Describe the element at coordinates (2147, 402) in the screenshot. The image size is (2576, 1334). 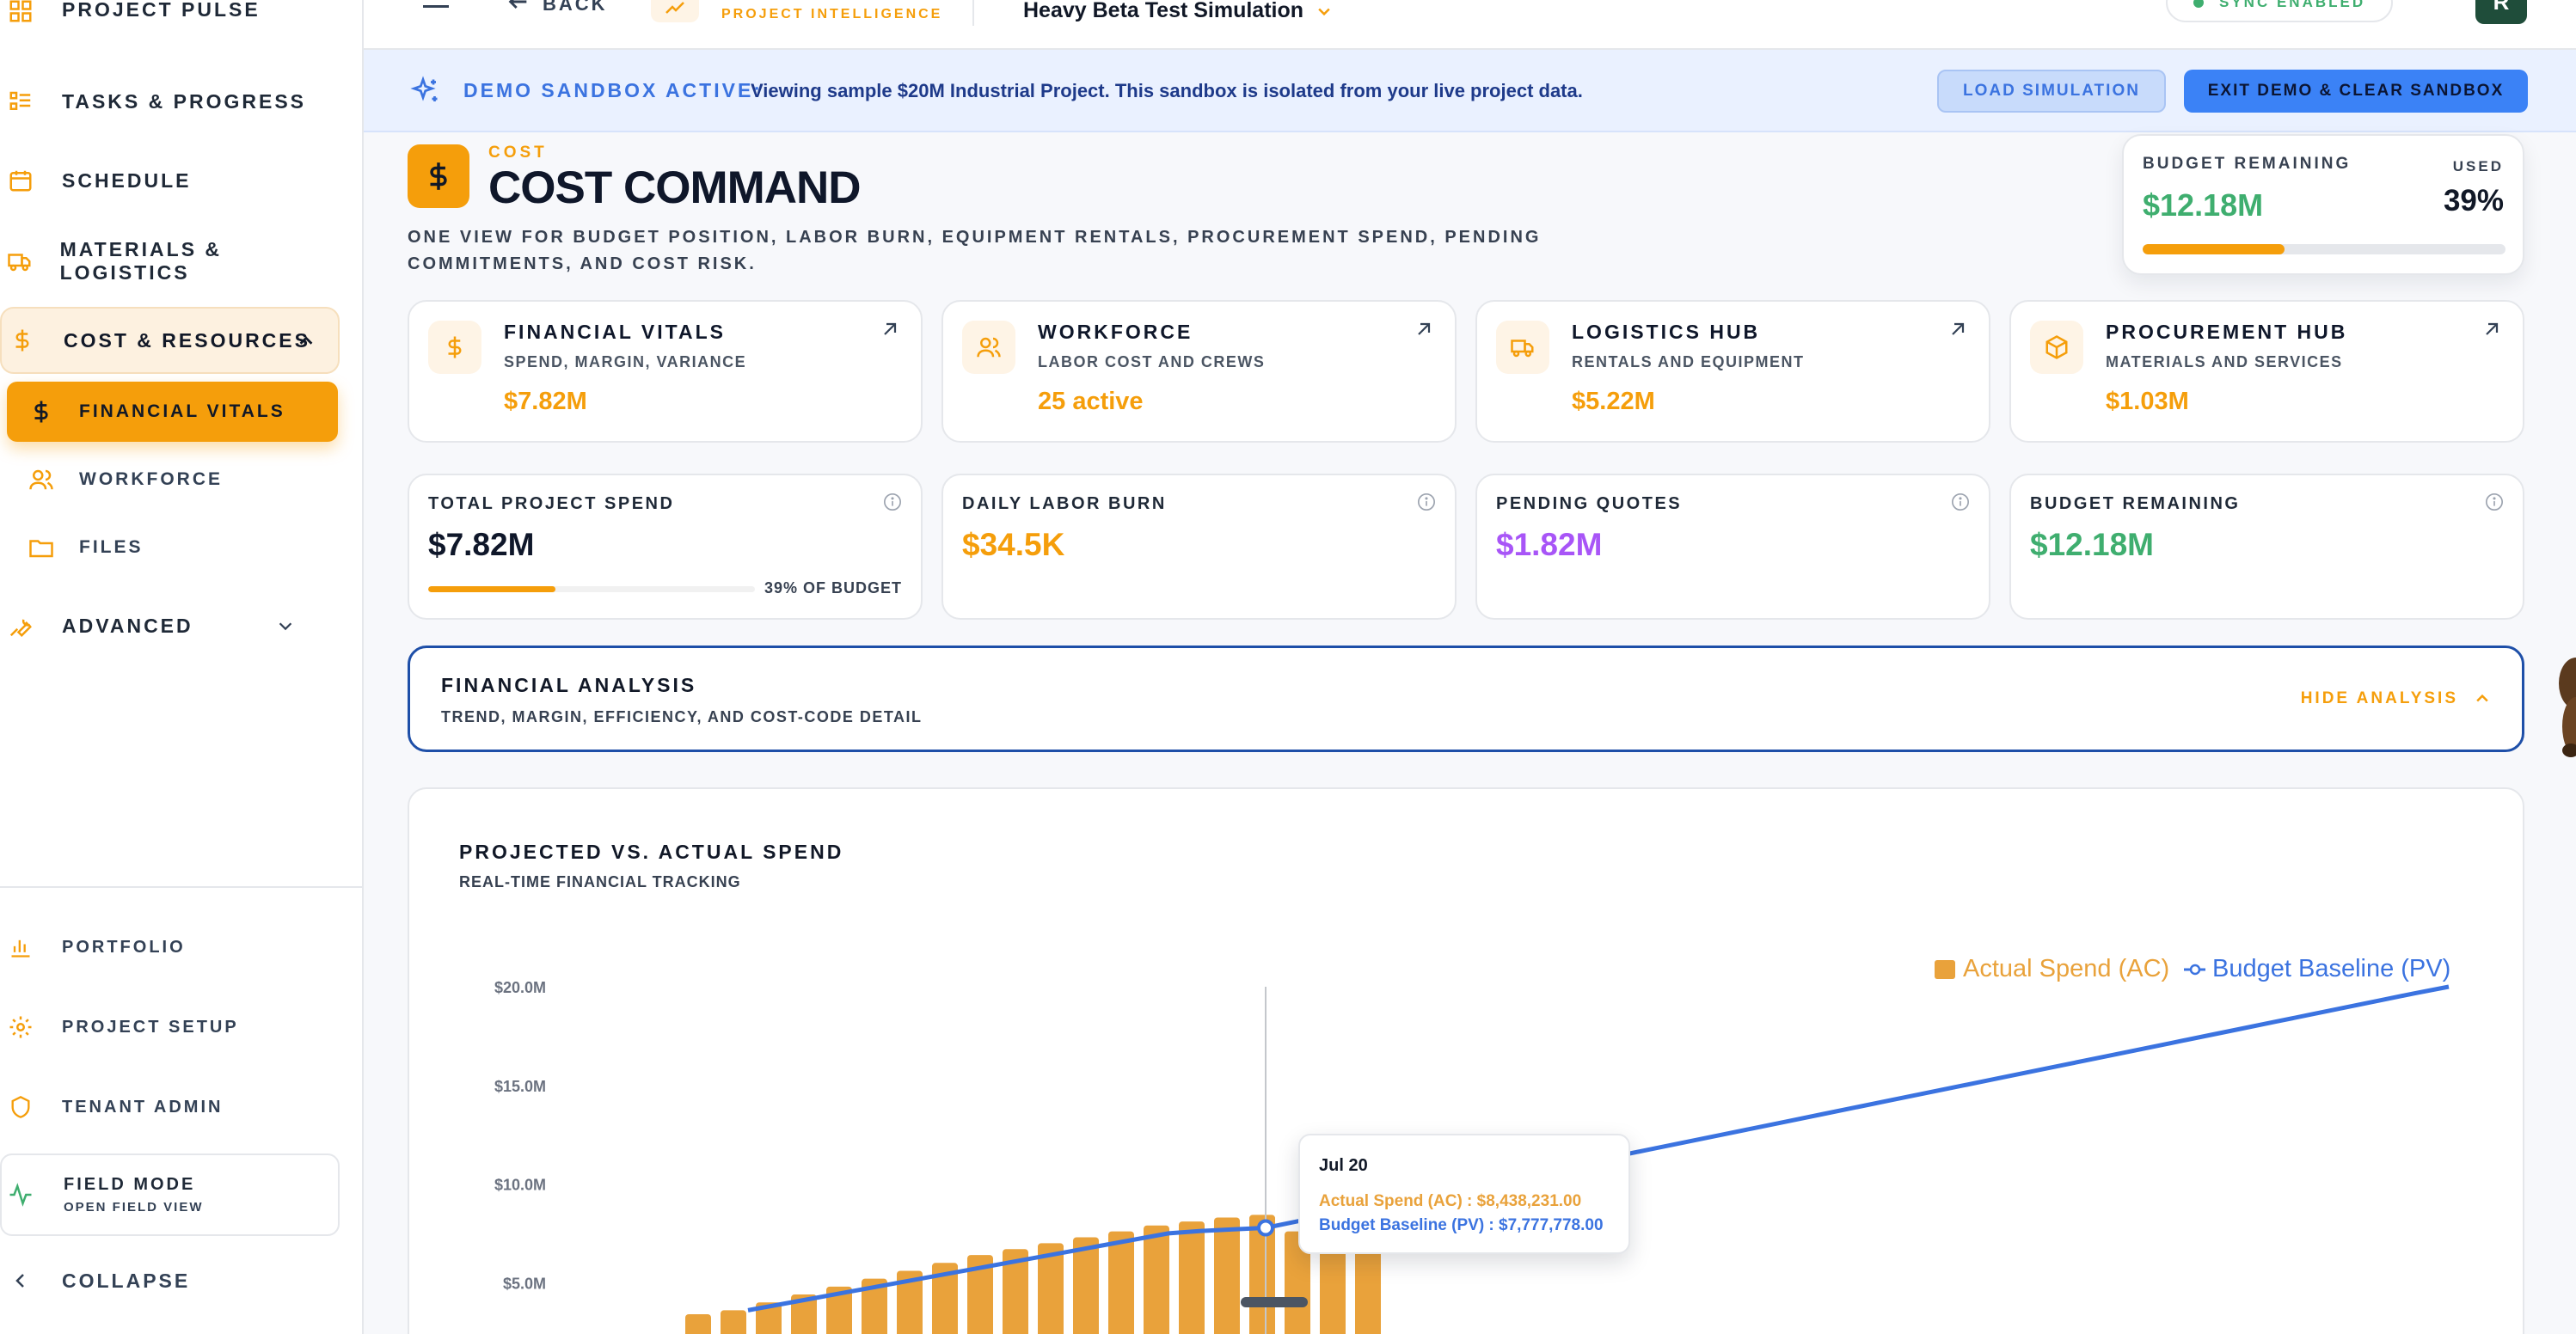
I see `hub-value: $1.03M` at that location.